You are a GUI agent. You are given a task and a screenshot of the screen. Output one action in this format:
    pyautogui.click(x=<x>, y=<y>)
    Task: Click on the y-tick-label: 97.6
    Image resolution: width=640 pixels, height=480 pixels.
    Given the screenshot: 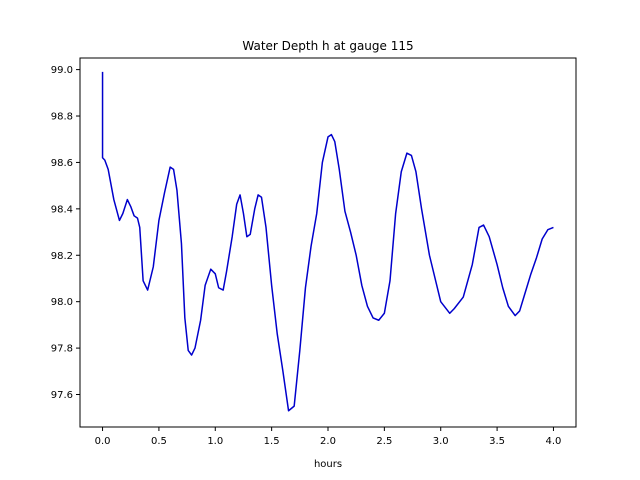 What is the action you would take?
    pyautogui.click(x=62, y=395)
    